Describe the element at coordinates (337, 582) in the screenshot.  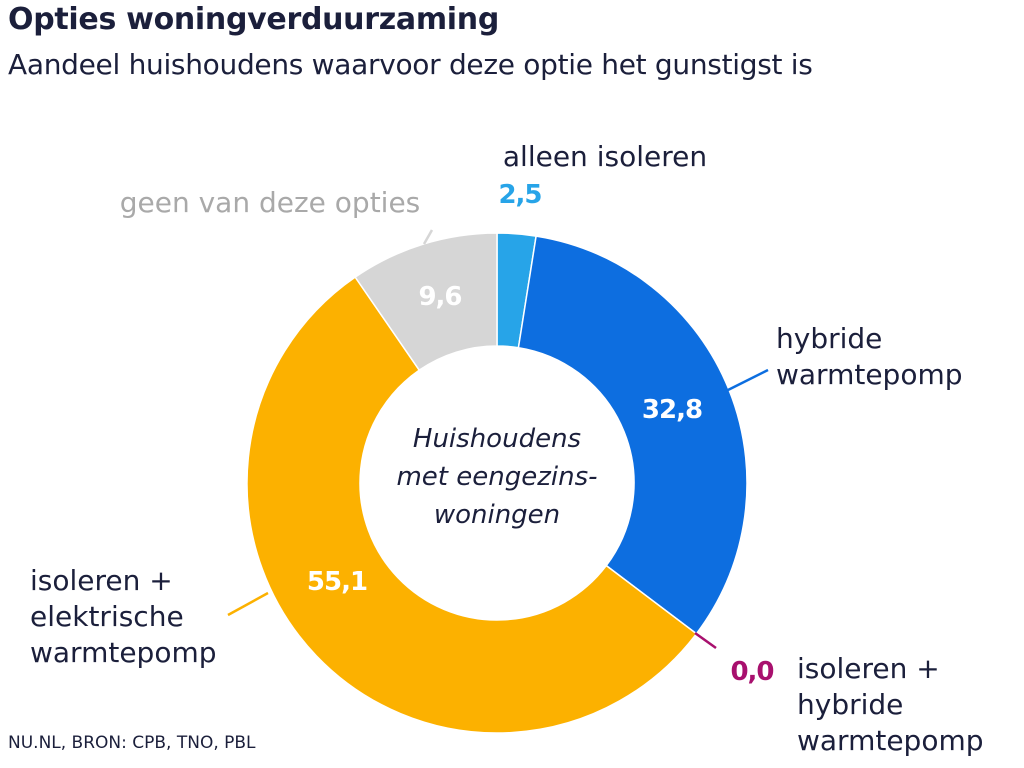
I see `value-label-isoleren-elektrische-warmtepomp: 55,1` at that location.